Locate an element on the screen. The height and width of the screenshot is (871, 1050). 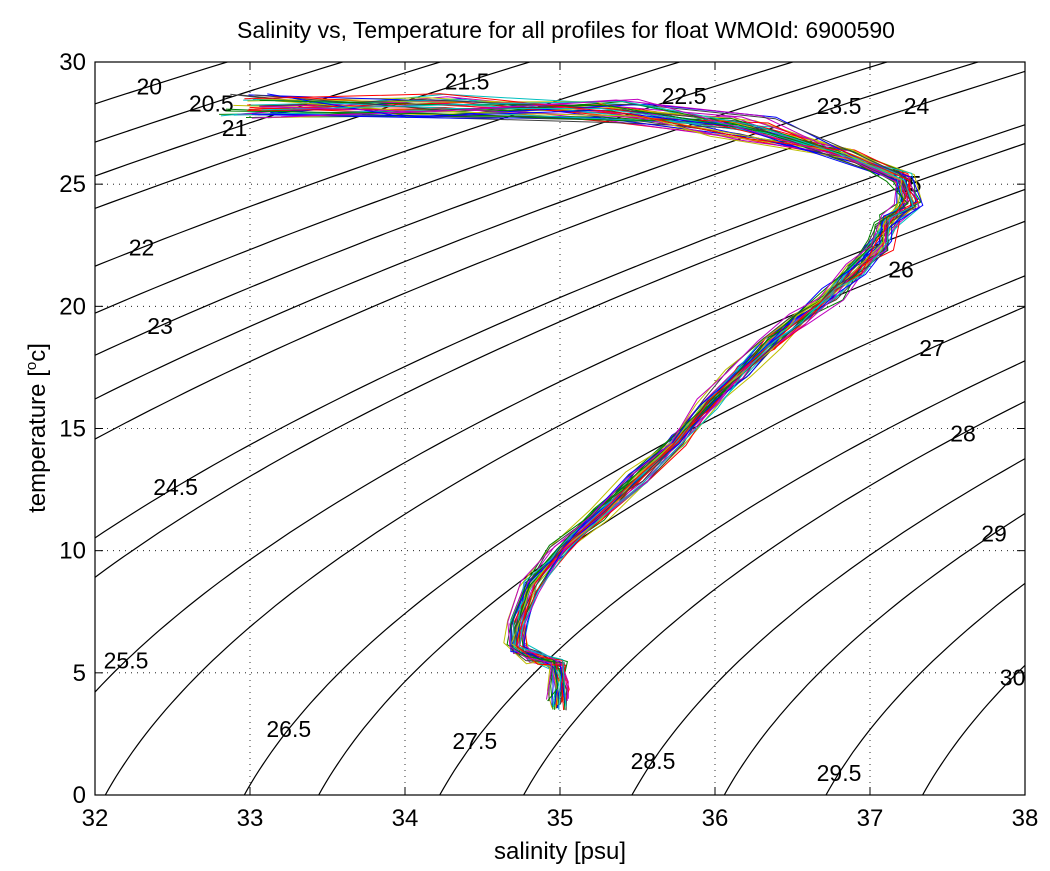
y-tick-label: 0 is located at coordinates (79, 795).